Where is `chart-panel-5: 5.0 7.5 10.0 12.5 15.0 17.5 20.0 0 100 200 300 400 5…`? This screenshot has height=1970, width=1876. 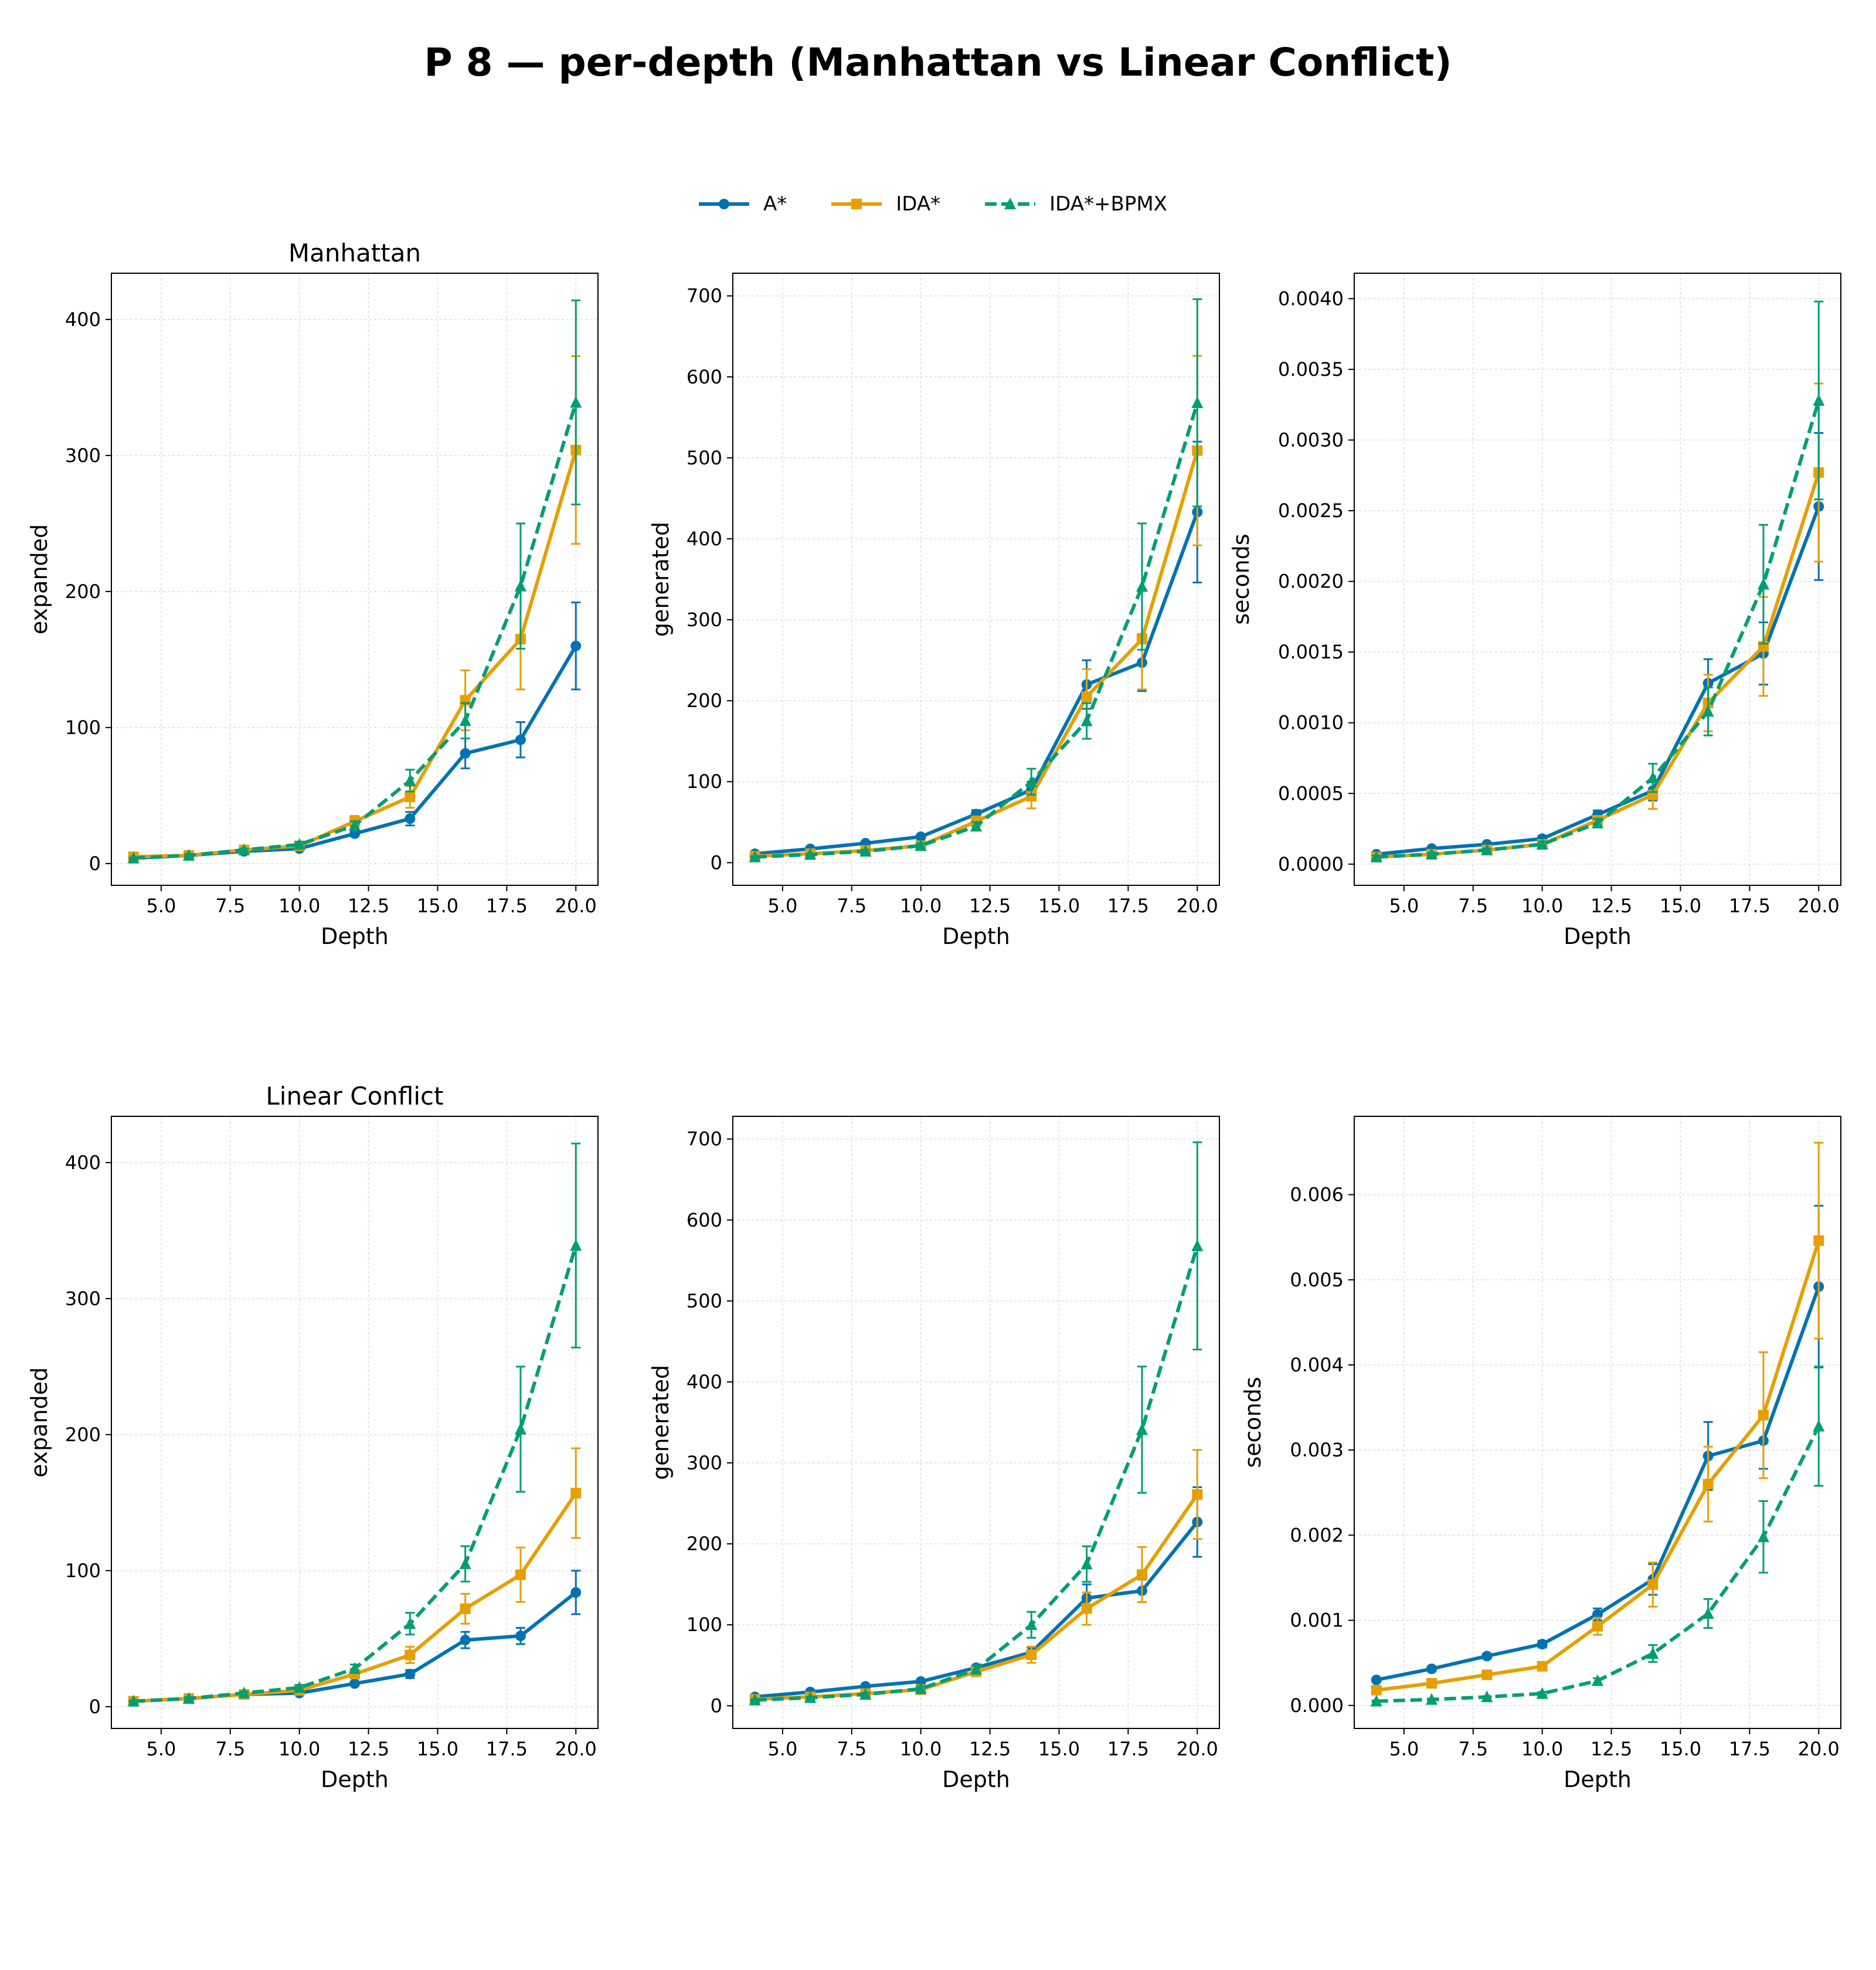
chart-panel-5: 5.0 7.5 10.0 12.5 15.0 17.5 20.0 0 100 200 300 400 5… is located at coordinates (934, 1454).